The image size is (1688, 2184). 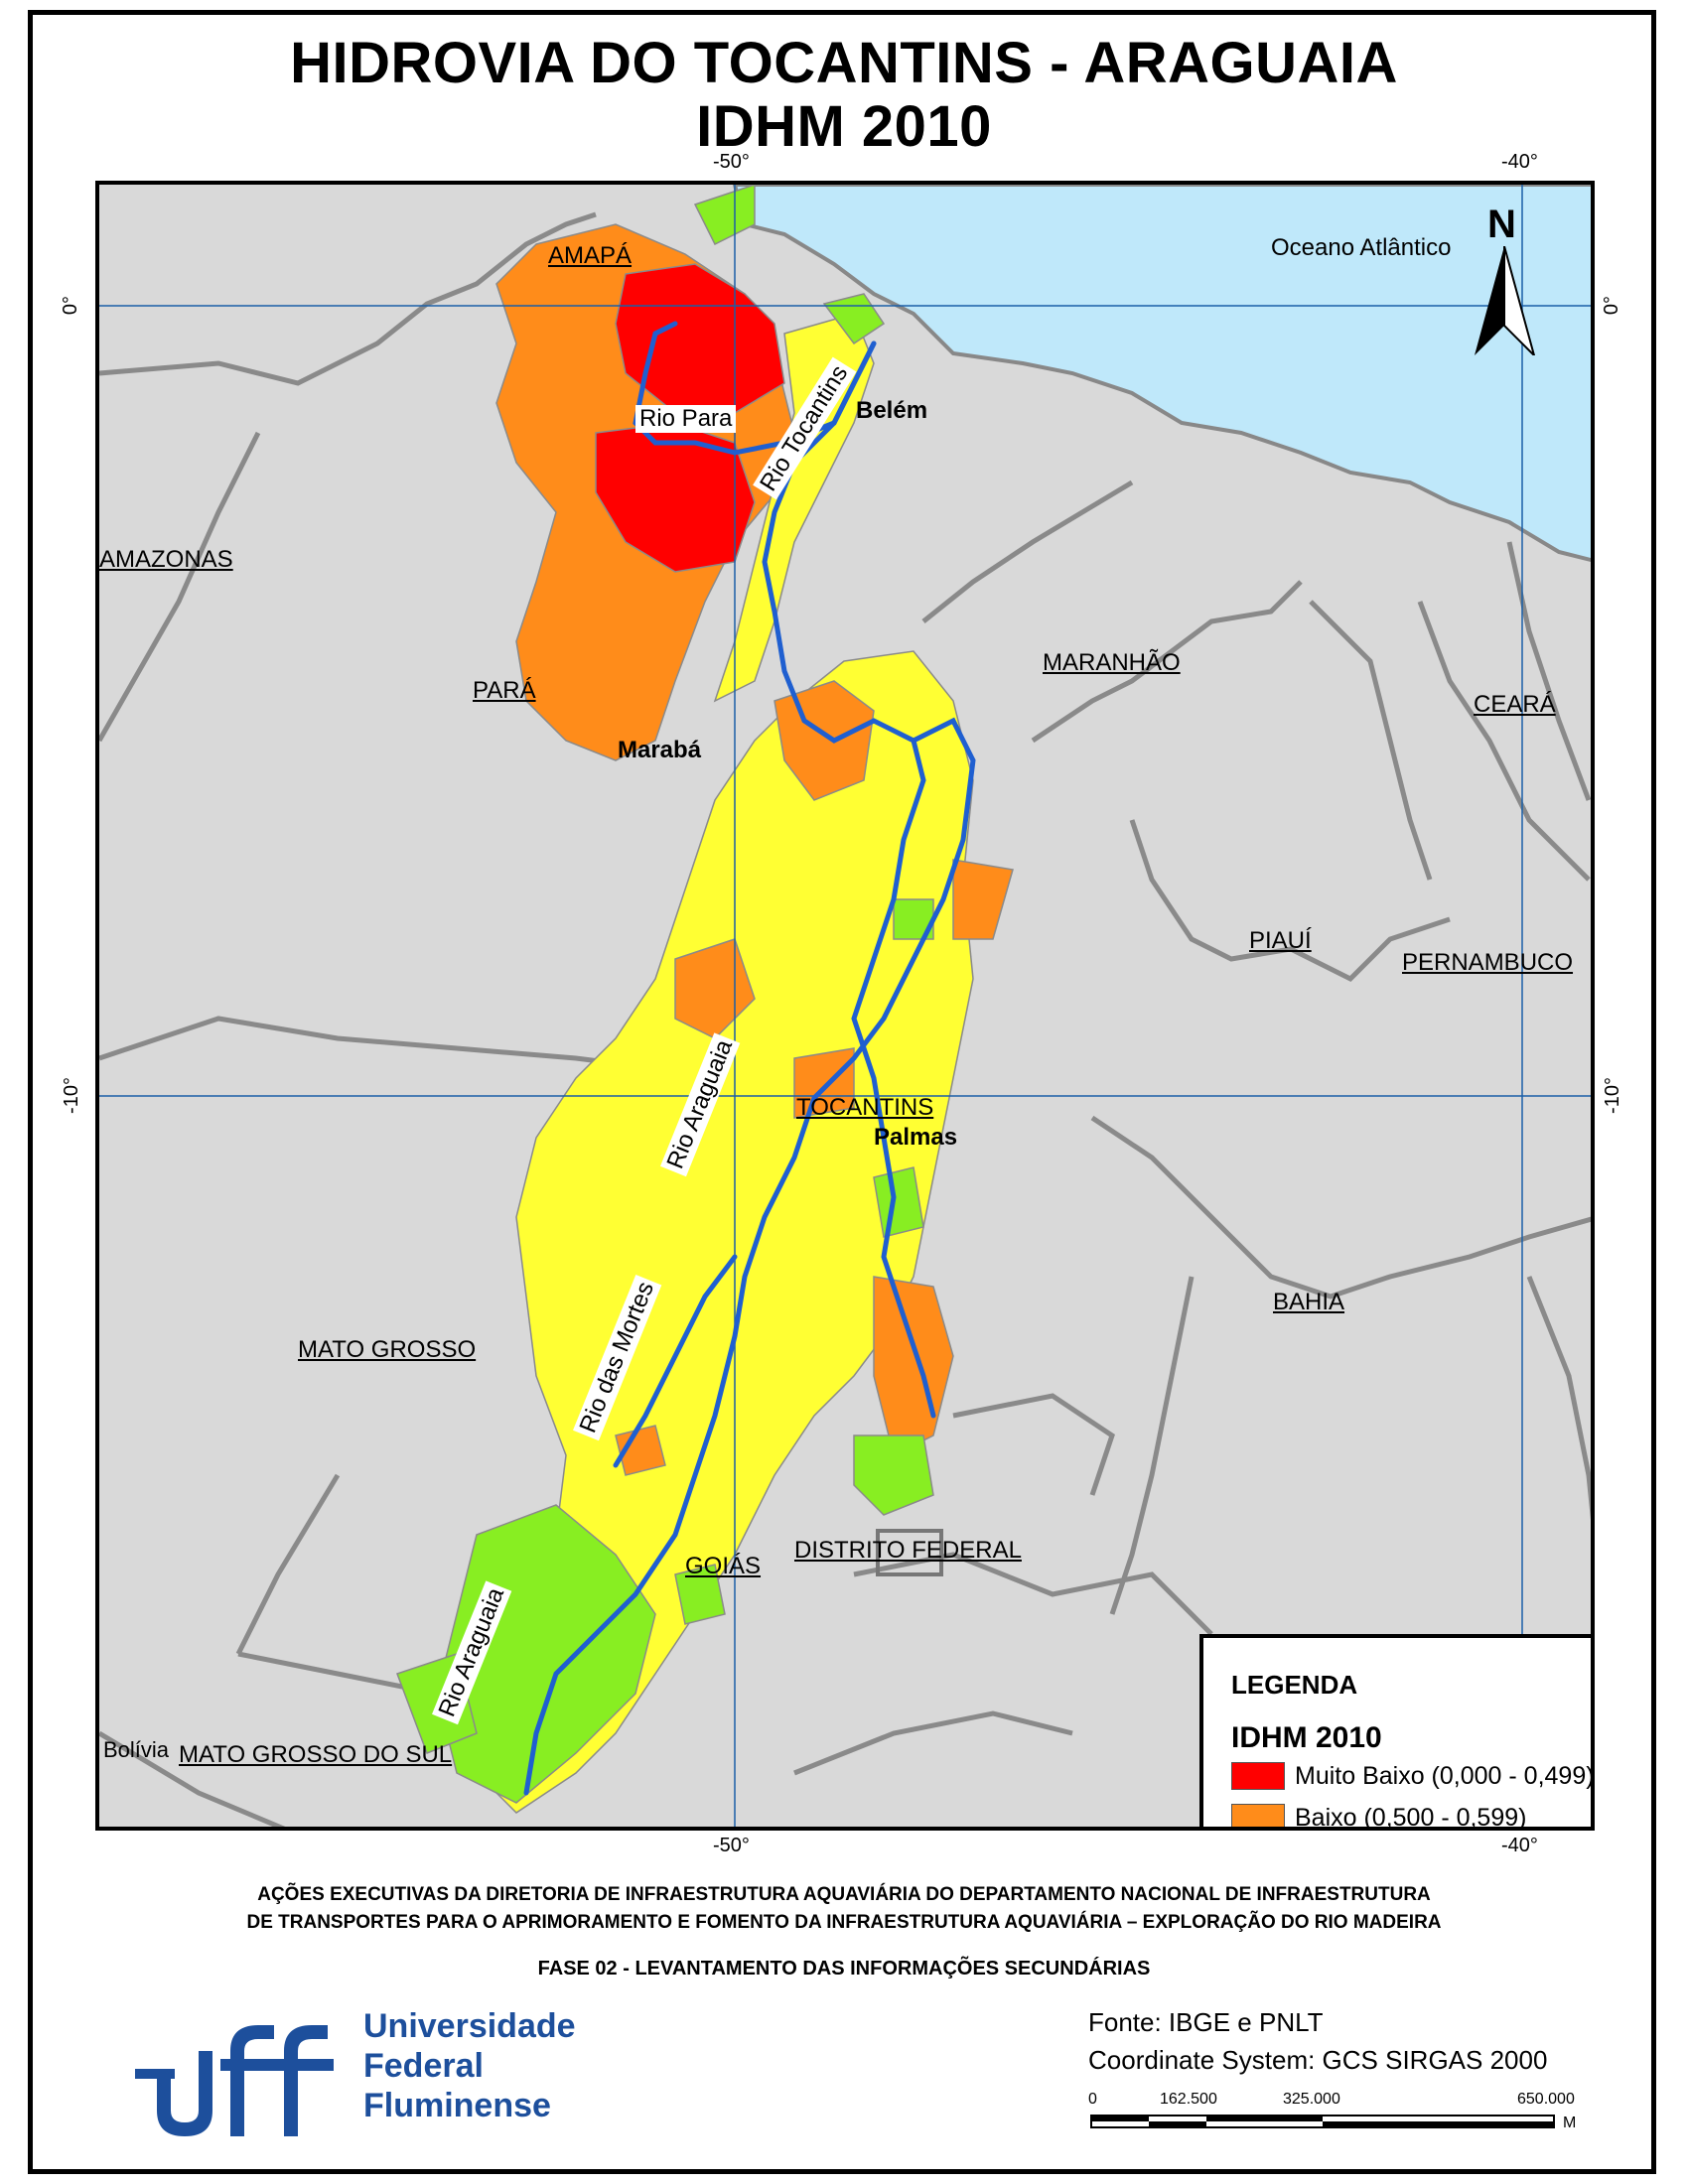 I want to click on label-distrito-federal: DISTRITO FEDERAL, so click(x=908, y=1550).